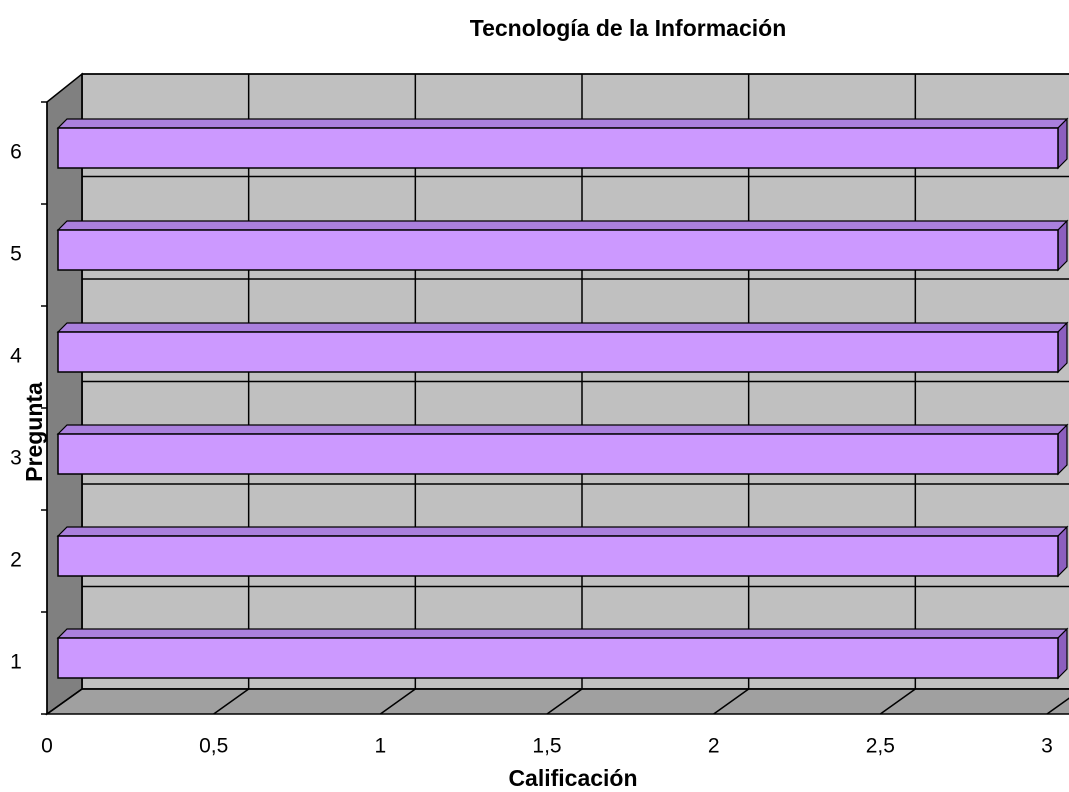 The image size is (1069, 792). I want to click on y-tick-label: 4, so click(16, 356).